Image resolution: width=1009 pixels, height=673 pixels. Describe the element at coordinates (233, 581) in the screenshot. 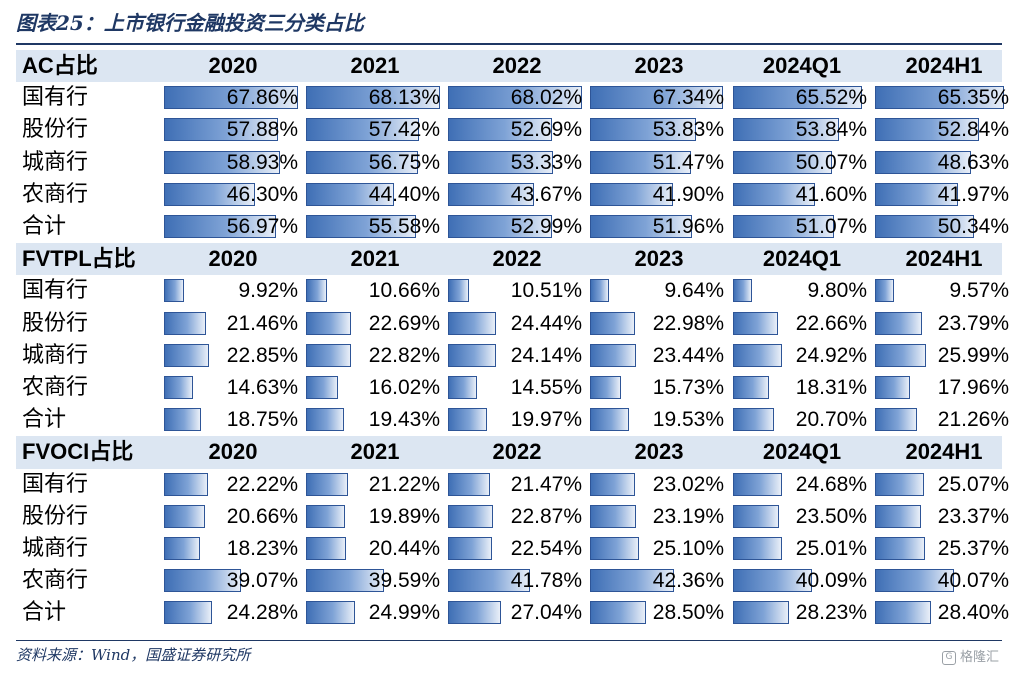

I see `value-cell: 39.07%` at that location.